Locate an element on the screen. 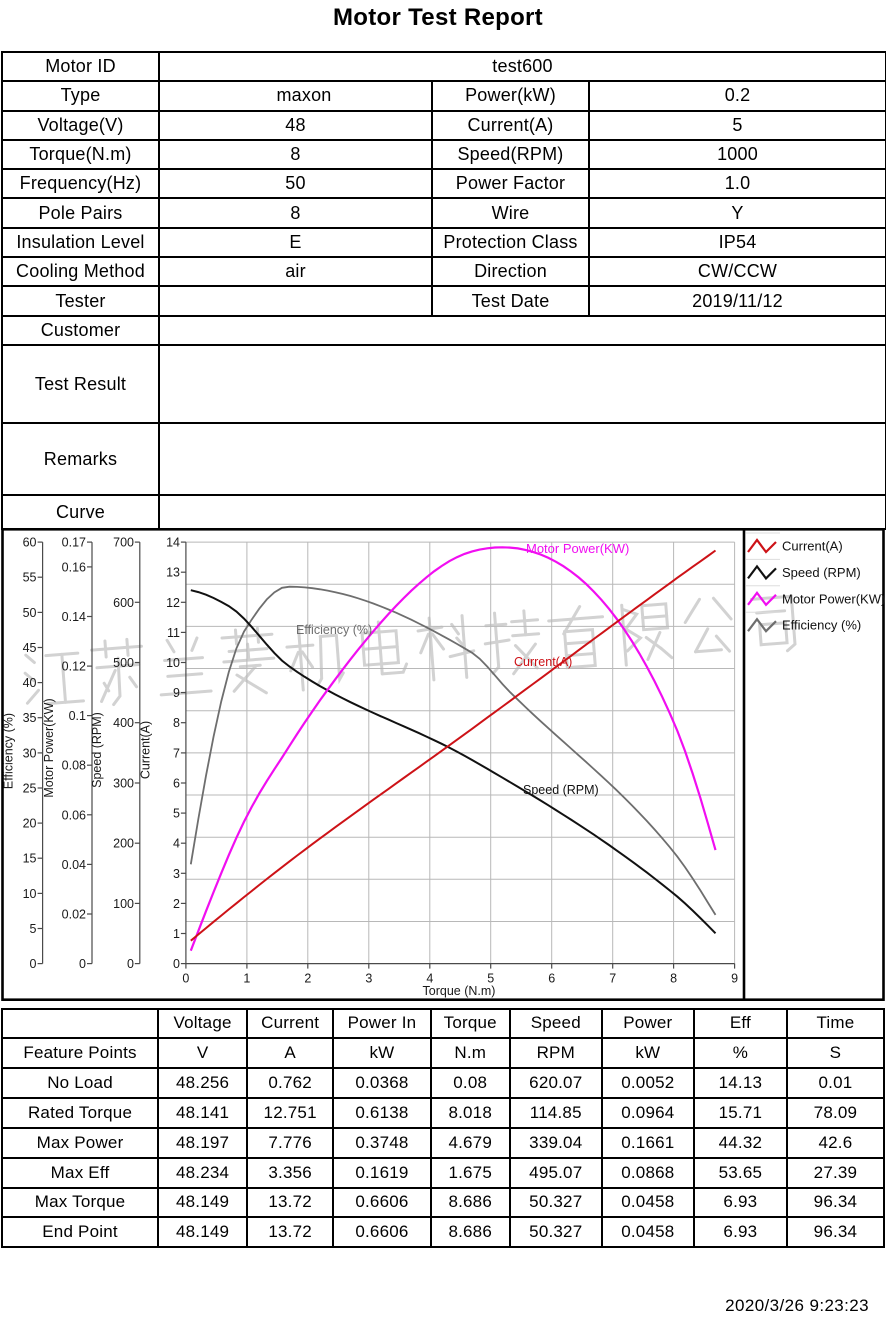  svg-text: 0.16 is located at coordinates (74, 567).